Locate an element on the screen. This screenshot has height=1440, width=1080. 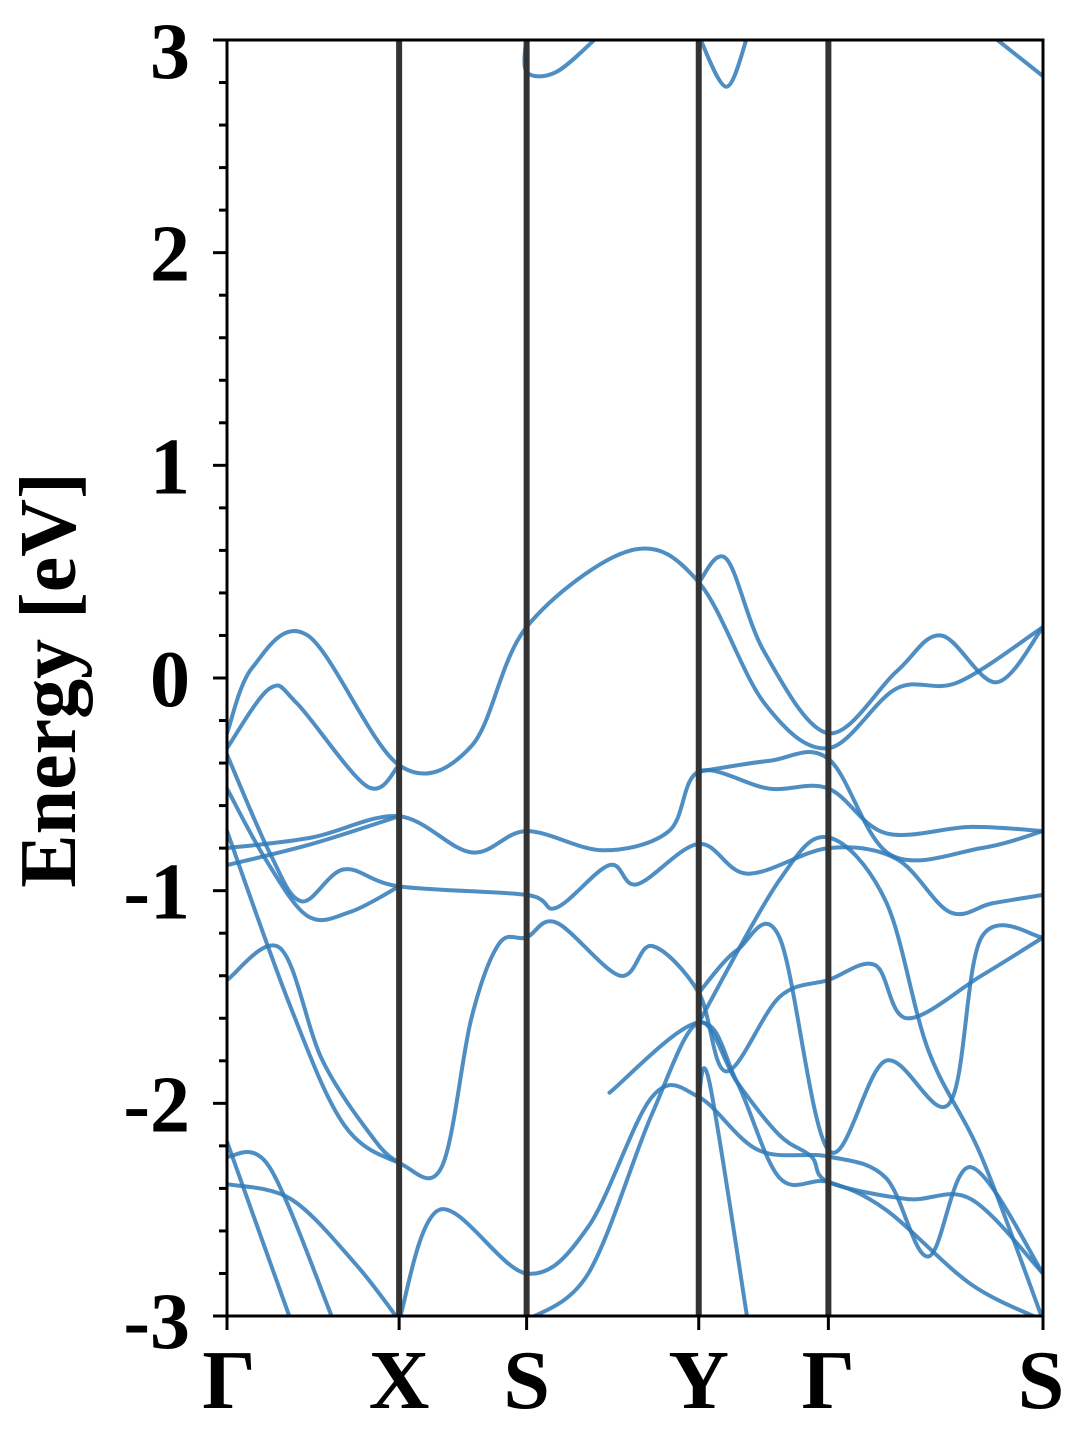
x-tick-label-X: X is located at coordinates (399, 1380).